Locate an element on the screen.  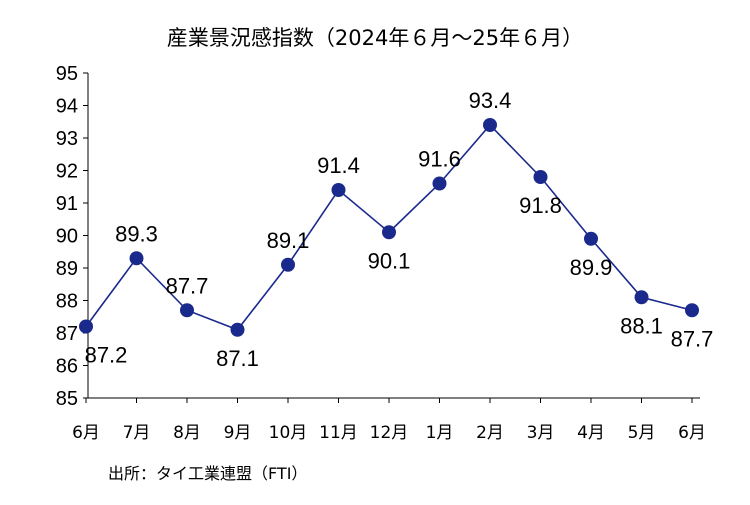
data-label: 91.6 is located at coordinates (439, 159).